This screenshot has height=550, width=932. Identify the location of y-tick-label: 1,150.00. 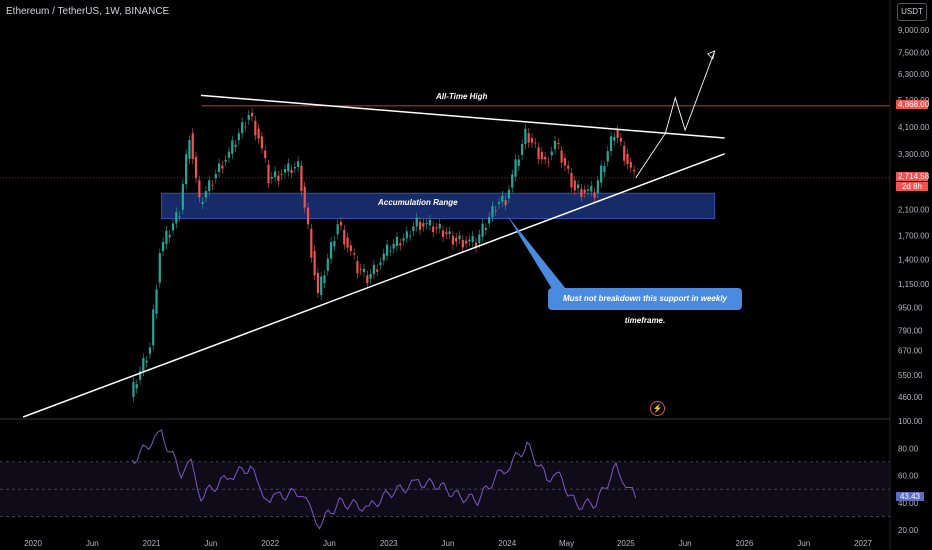
(914, 284).